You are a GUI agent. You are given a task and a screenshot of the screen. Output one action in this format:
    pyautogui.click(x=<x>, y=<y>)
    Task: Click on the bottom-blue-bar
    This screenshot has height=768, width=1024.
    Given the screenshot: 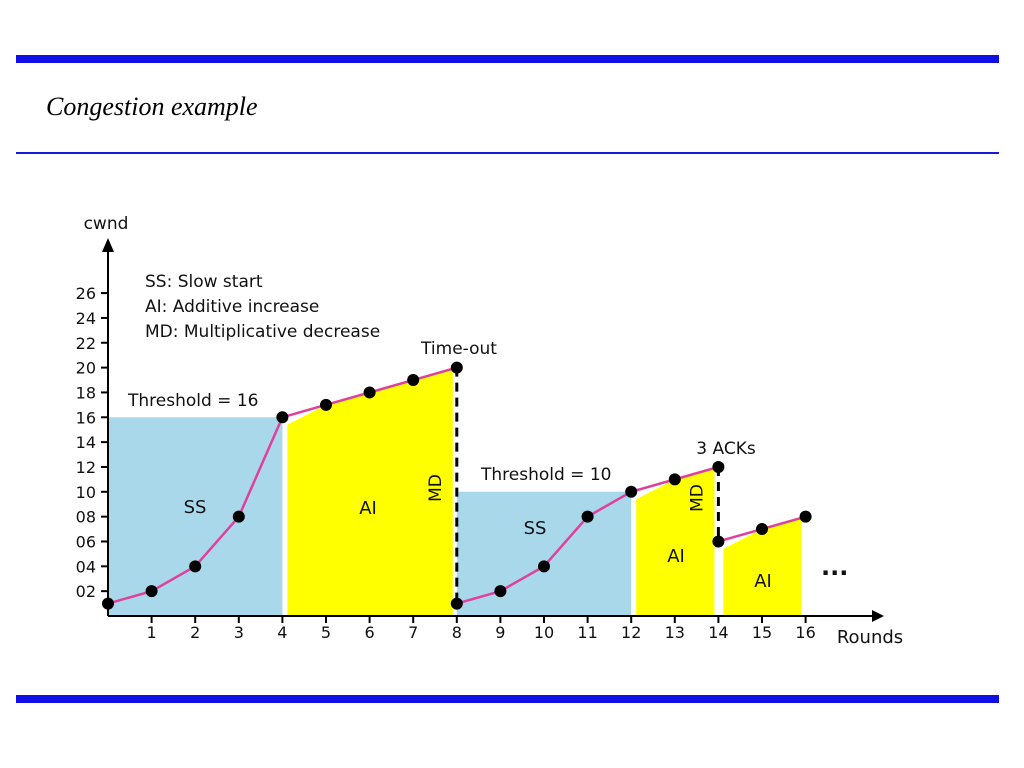 What is the action you would take?
    pyautogui.click(x=507, y=699)
    